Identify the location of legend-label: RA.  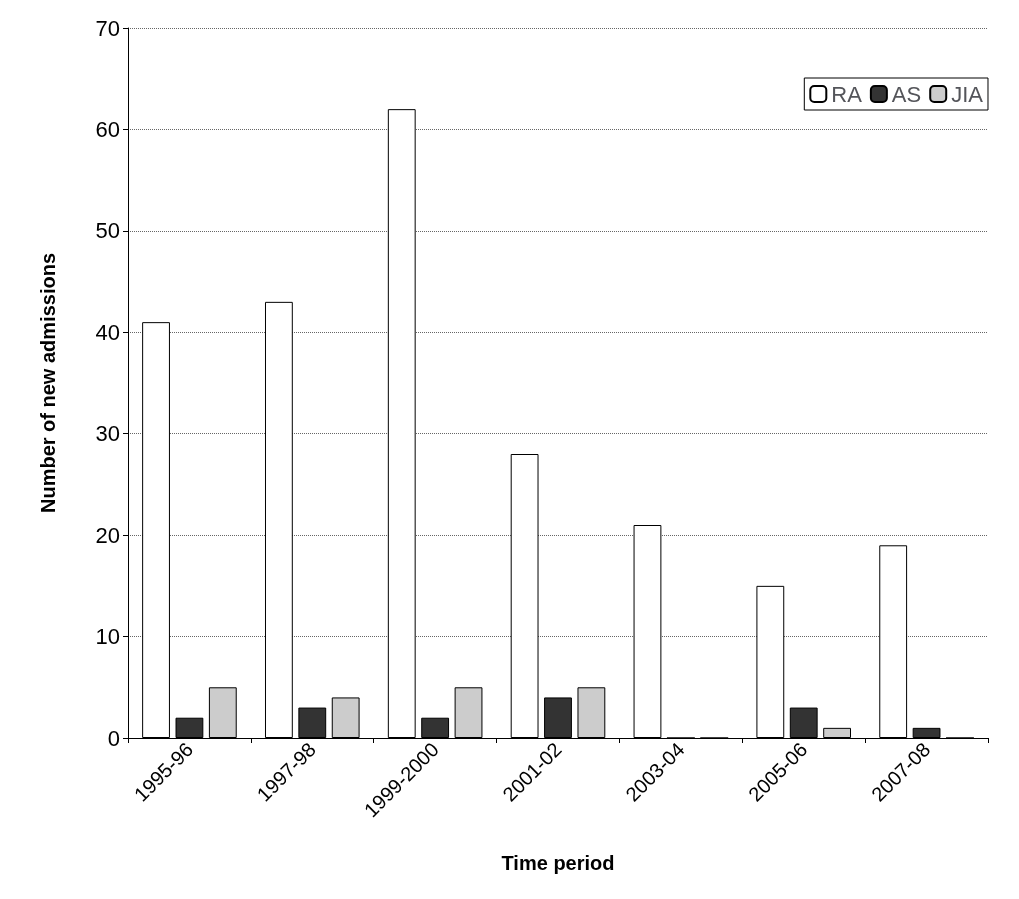
(847, 94).